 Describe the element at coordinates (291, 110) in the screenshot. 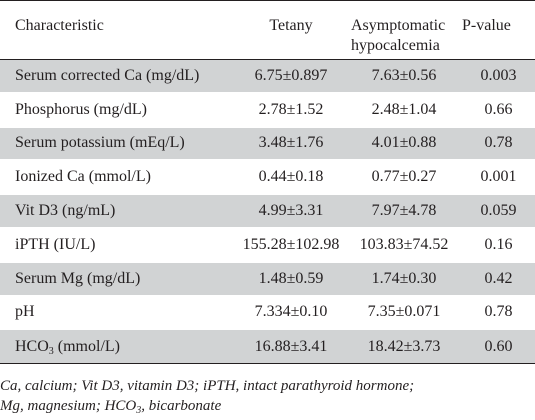

I see `tetany-value: 2.78±1.52` at that location.